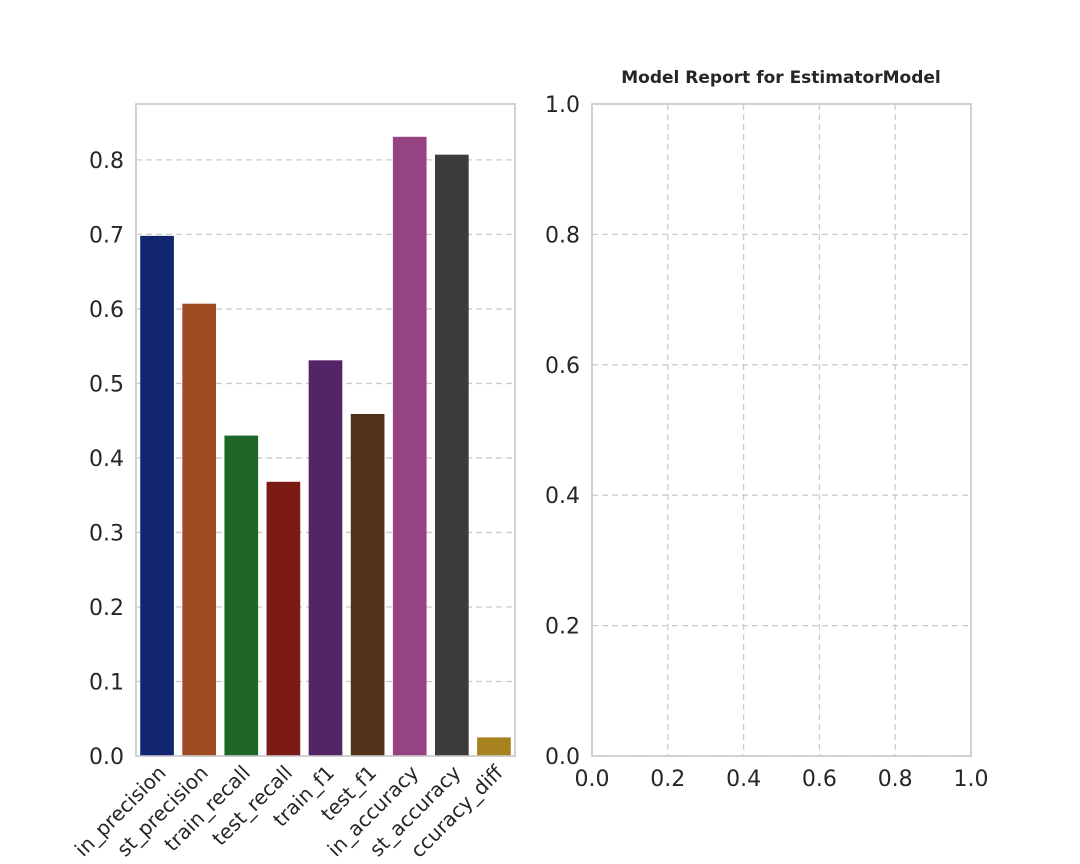 The width and height of the screenshot is (1080, 864). What do you see at coordinates (106, 682) in the screenshot?
I see `y-tick-label: 0.1` at bounding box center [106, 682].